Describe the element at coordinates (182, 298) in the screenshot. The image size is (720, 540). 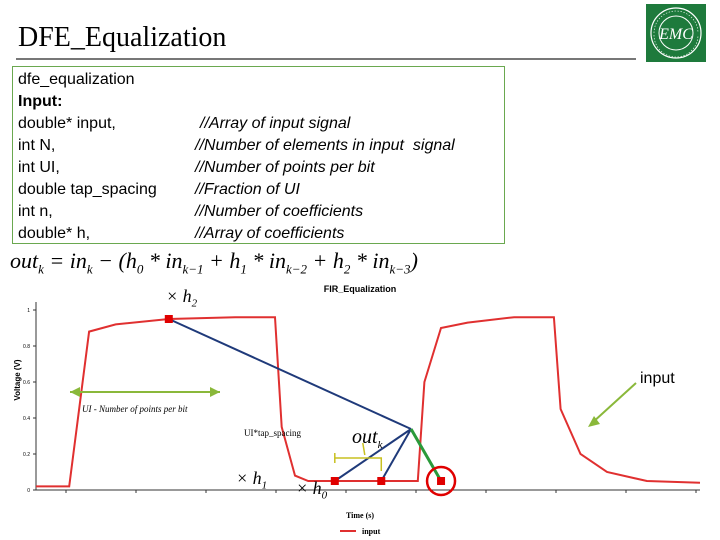
I see `h2-annotation: × h2` at that location.